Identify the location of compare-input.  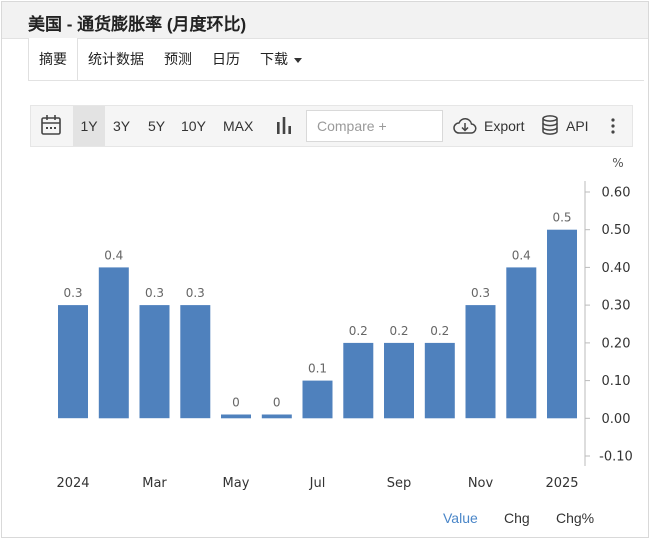
(374, 126).